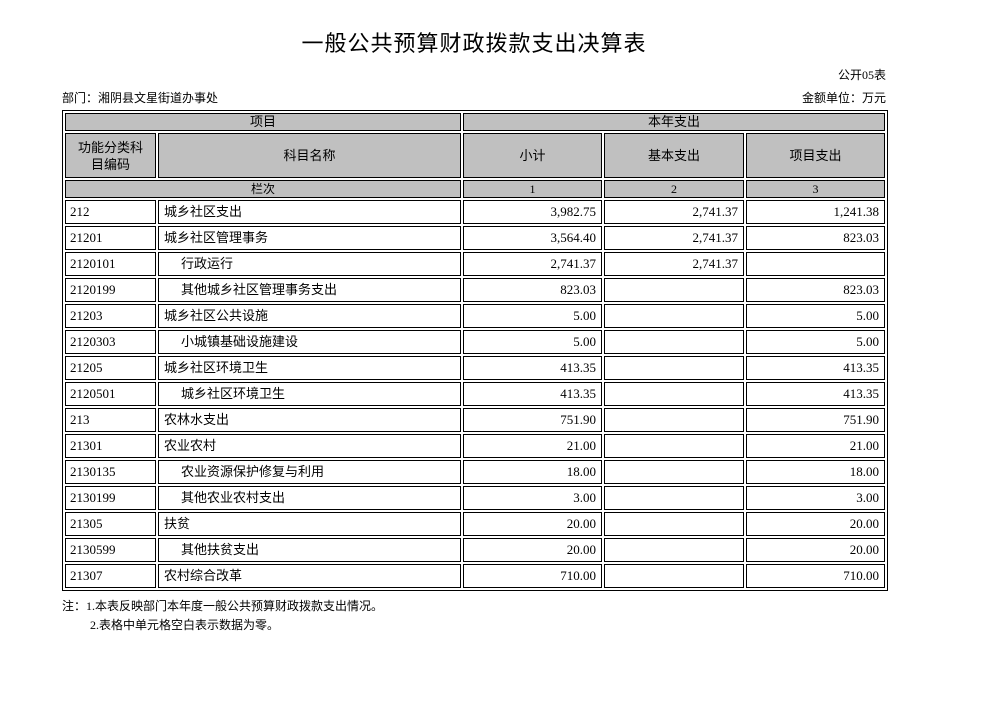  I want to click on table-row: 2130135 农业资源保护修复与利用 18.00 18.00, so click(475, 472).